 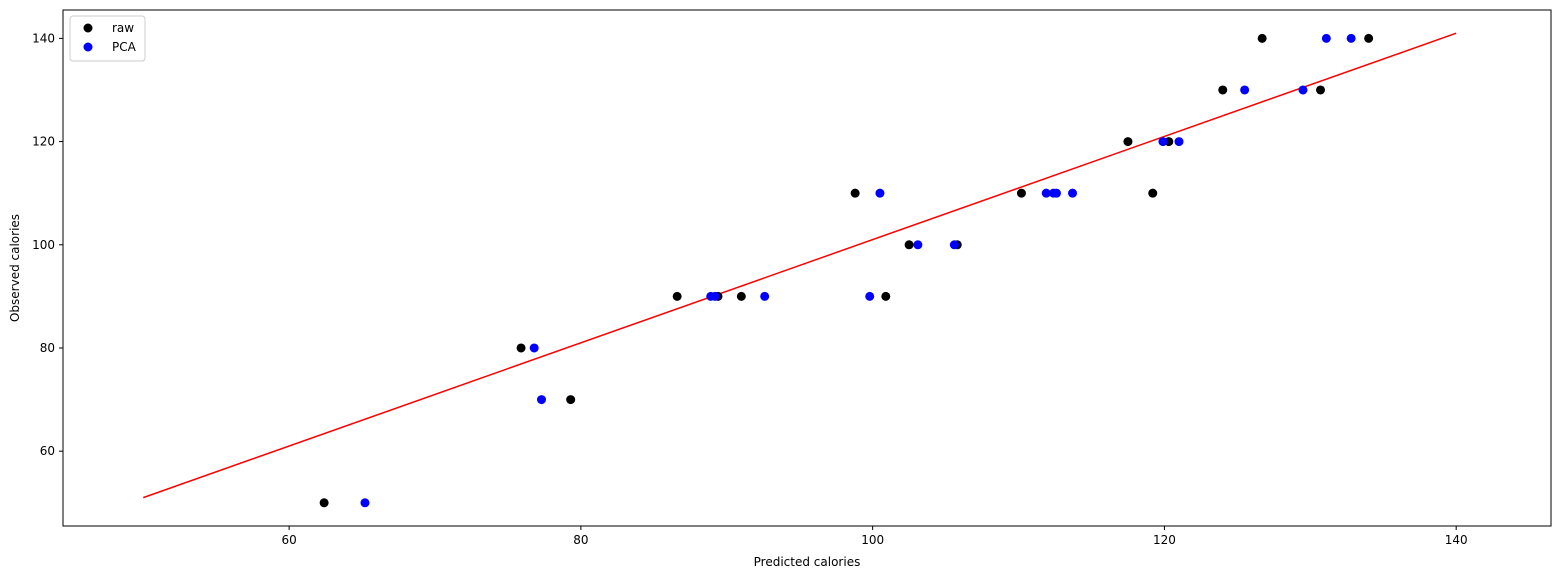 What do you see at coordinates (807, 562) in the screenshot?
I see `x-axis-label: Predicted calories` at bounding box center [807, 562].